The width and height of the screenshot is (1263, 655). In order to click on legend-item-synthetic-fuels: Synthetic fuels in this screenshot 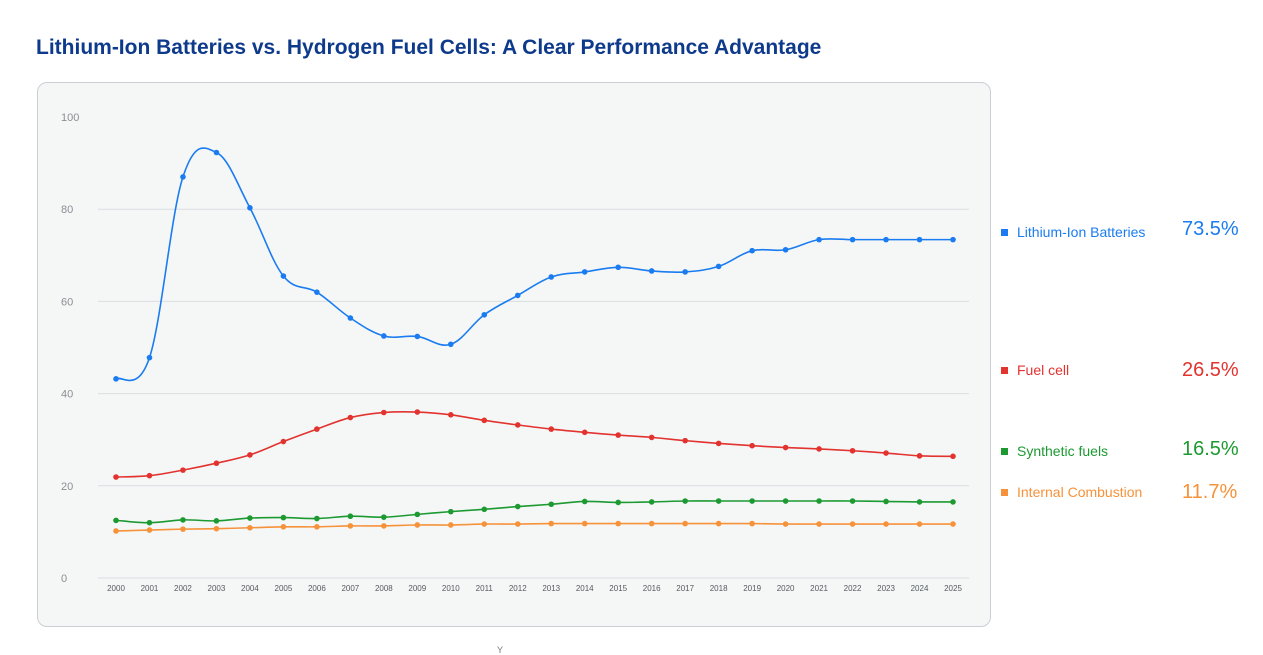, I will do `click(1054, 451)`.